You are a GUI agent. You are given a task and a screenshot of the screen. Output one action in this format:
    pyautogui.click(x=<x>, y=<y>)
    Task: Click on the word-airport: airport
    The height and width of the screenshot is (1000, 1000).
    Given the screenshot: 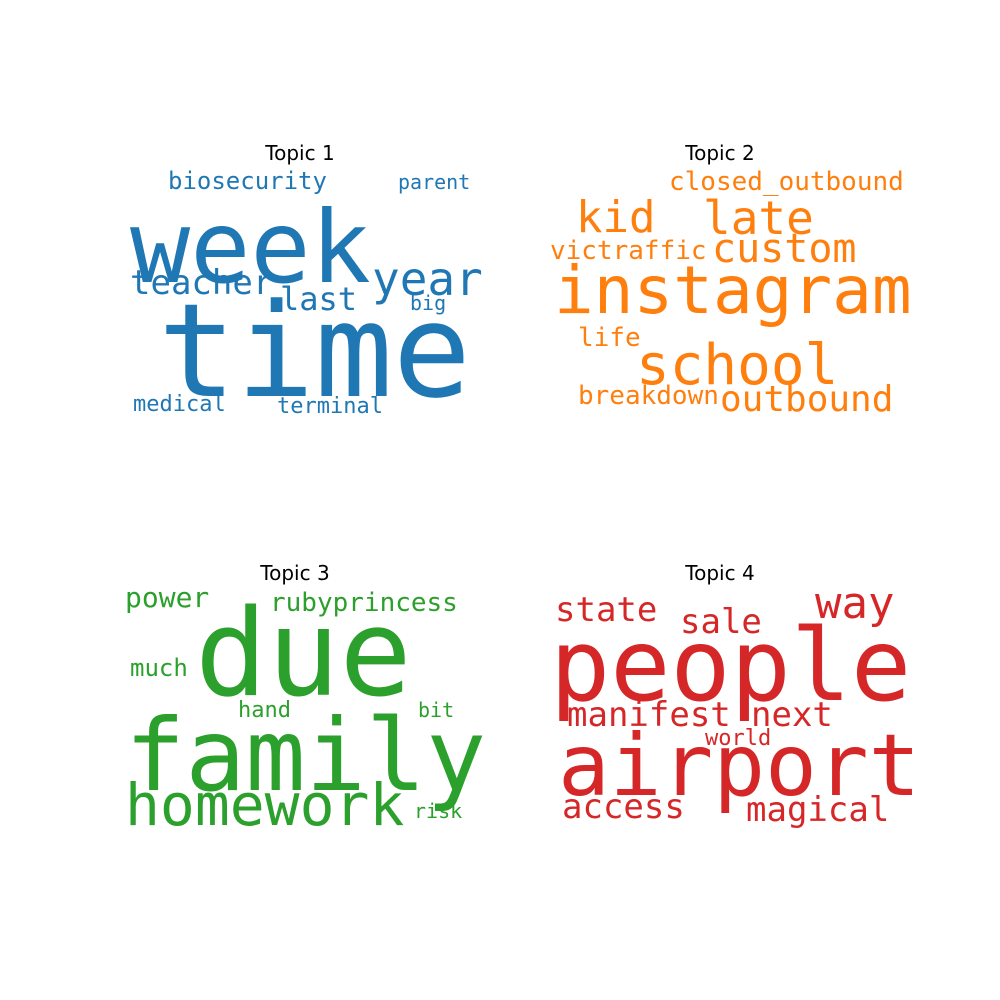 What is the action you would take?
    pyautogui.click(x=739, y=766)
    